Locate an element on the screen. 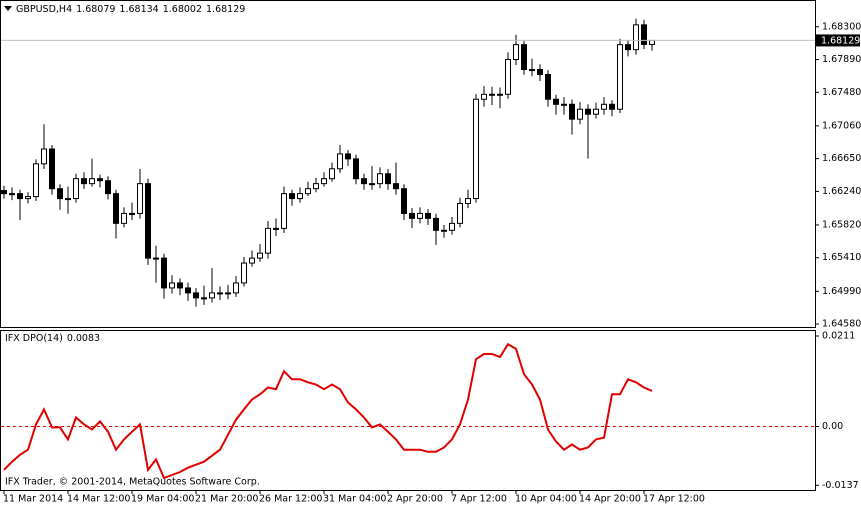  last-price-label: 1.68129 is located at coordinates (840, 40).